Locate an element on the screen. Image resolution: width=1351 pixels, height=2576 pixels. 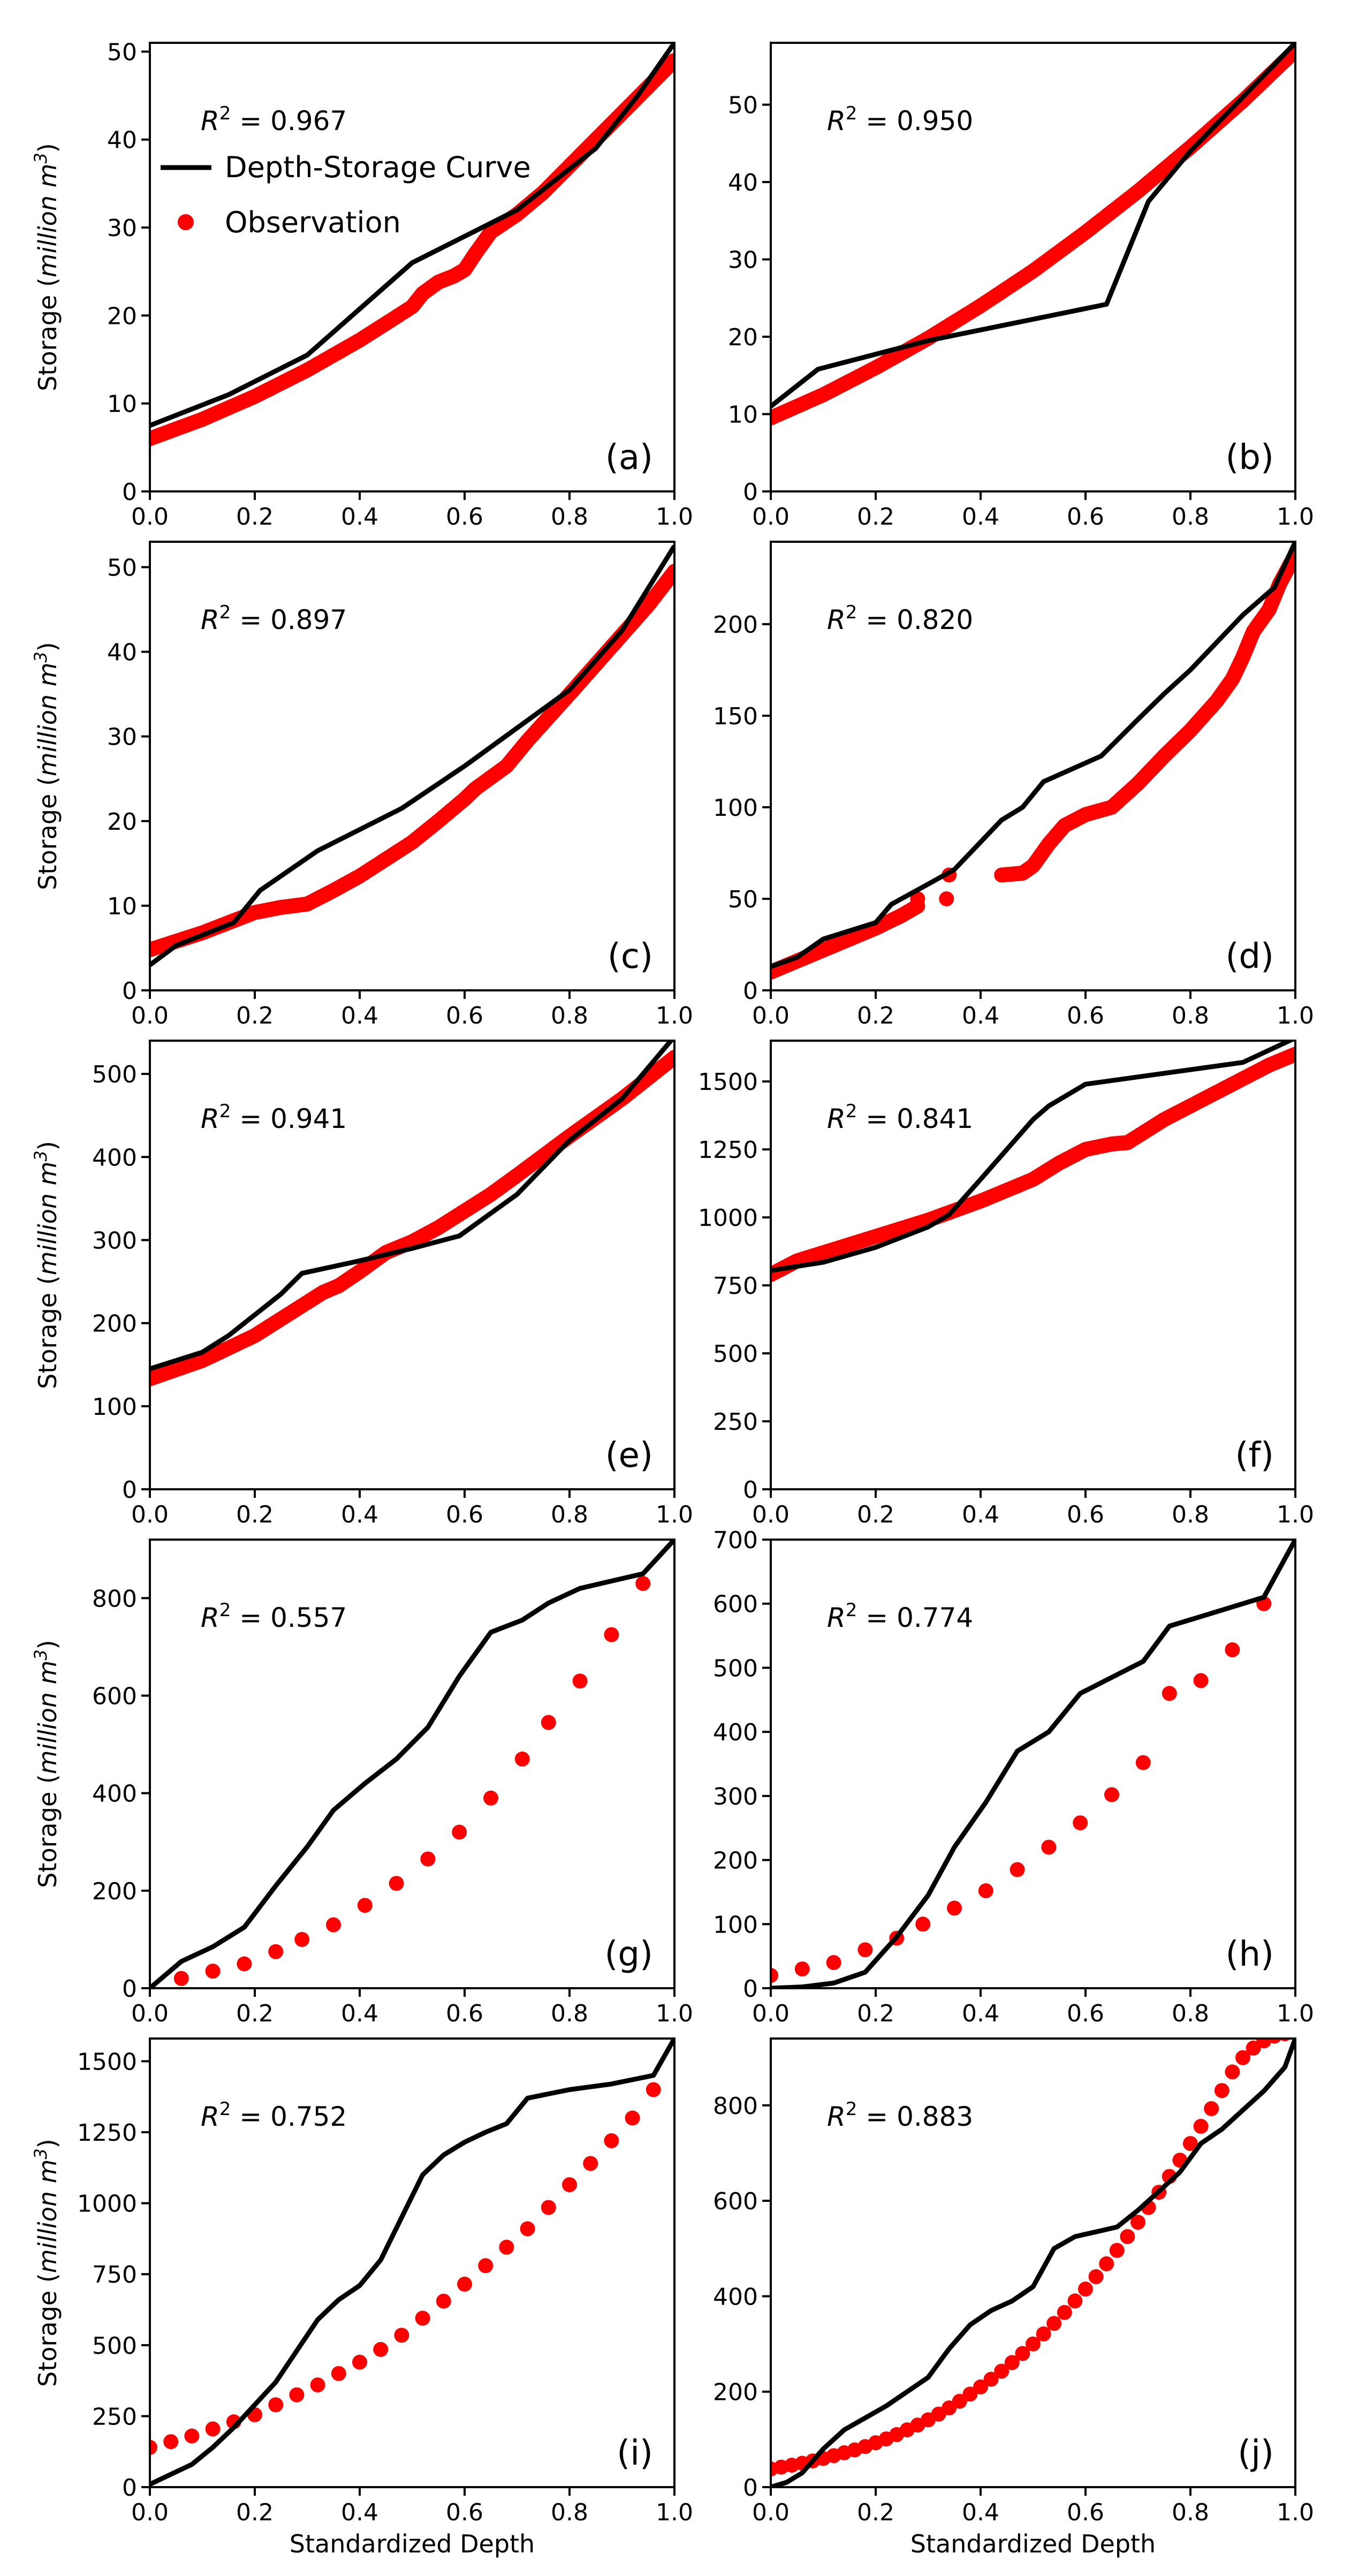
r-squared-annotation: R2 = 0.820 is located at coordinates (900, 618).